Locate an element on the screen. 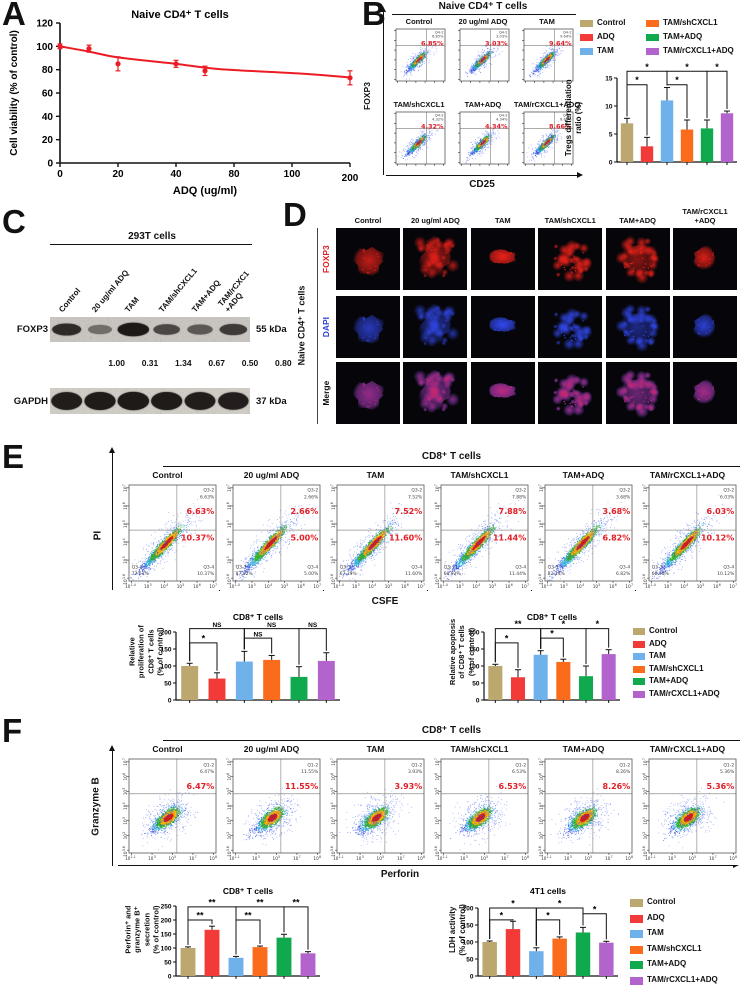  ldh-ylabel: LDH activity (% of control) is located at coordinates (457, 930).